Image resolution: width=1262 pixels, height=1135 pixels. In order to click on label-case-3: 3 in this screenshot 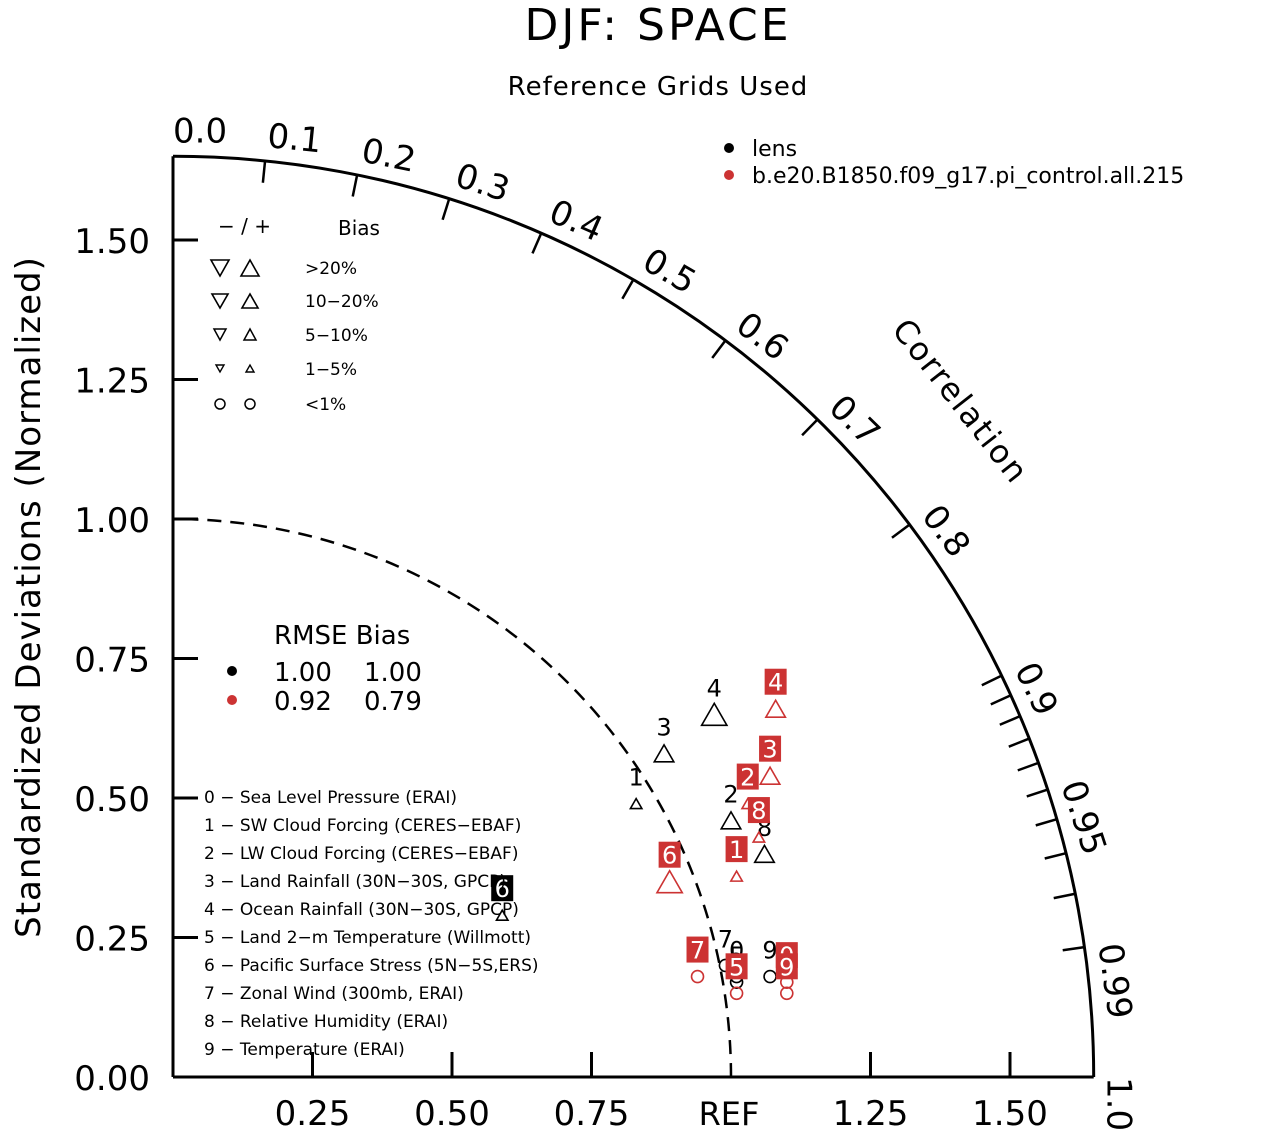, I will do `click(769, 750)`.